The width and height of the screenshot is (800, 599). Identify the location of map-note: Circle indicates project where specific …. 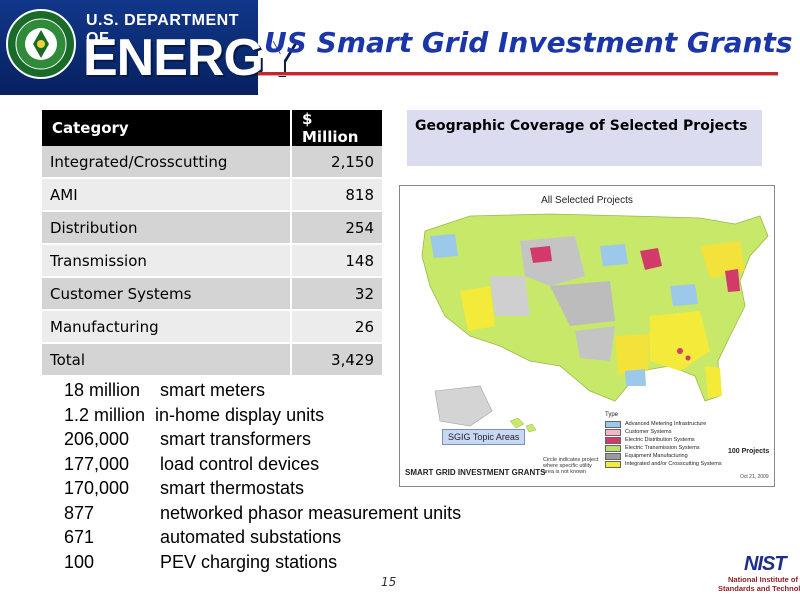
(571, 466).